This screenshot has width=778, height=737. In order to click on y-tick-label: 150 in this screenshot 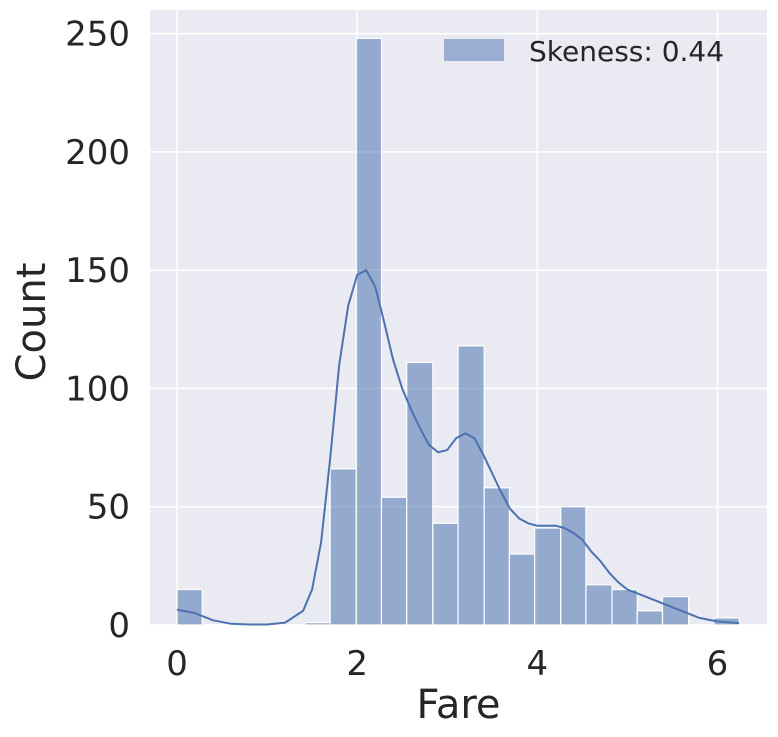, I will do `click(97, 271)`.